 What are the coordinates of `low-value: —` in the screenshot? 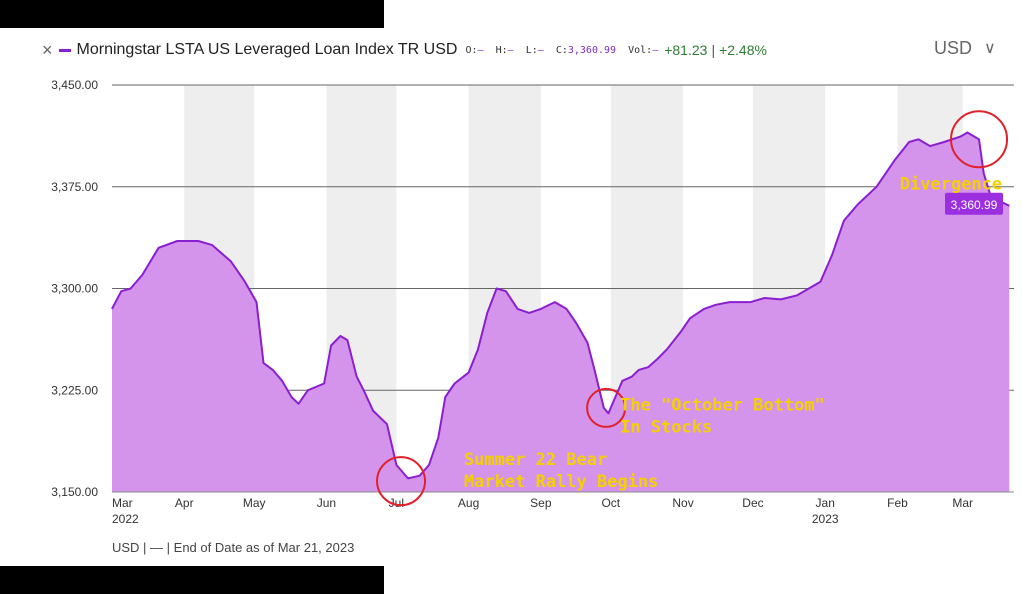 It's located at (540, 50).